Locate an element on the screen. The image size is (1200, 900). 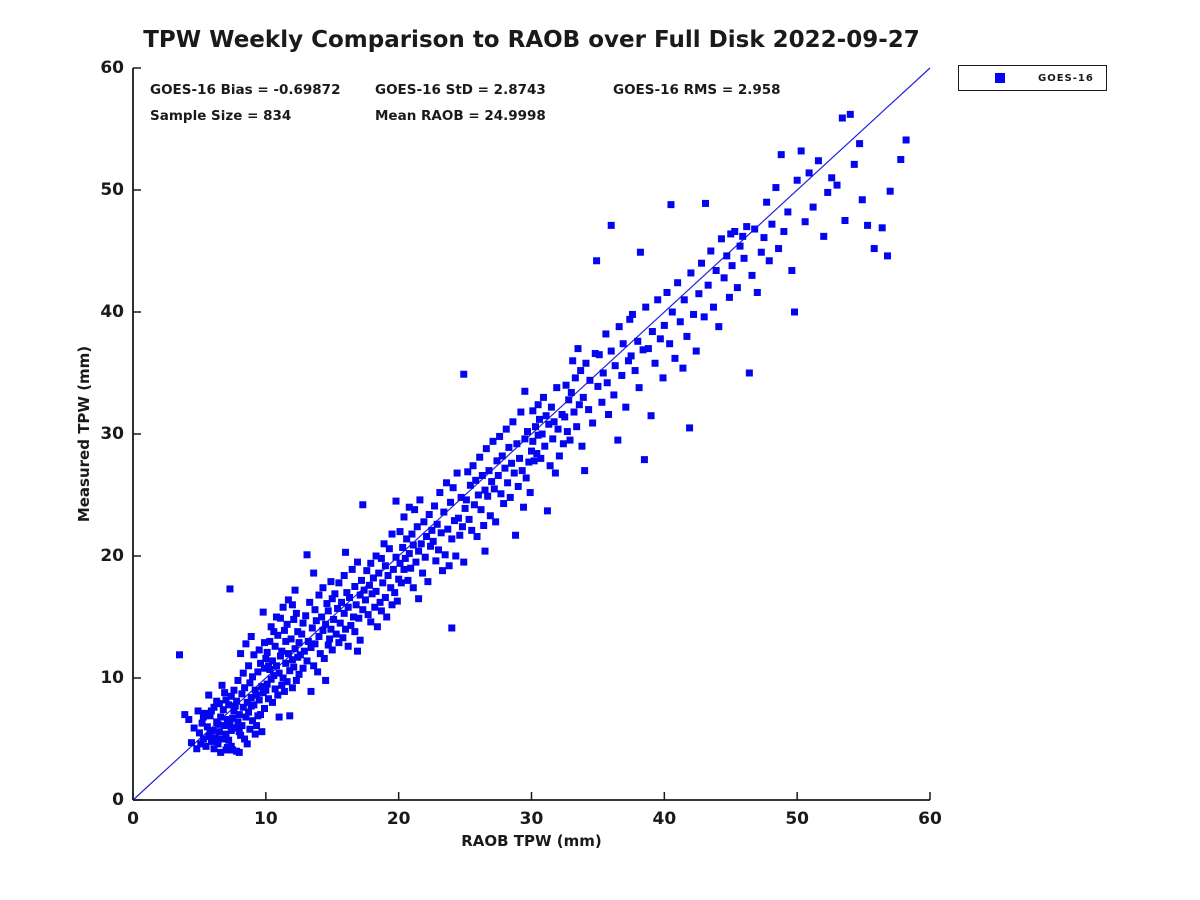
y-tick-label: 60 is located at coordinates (112, 68).